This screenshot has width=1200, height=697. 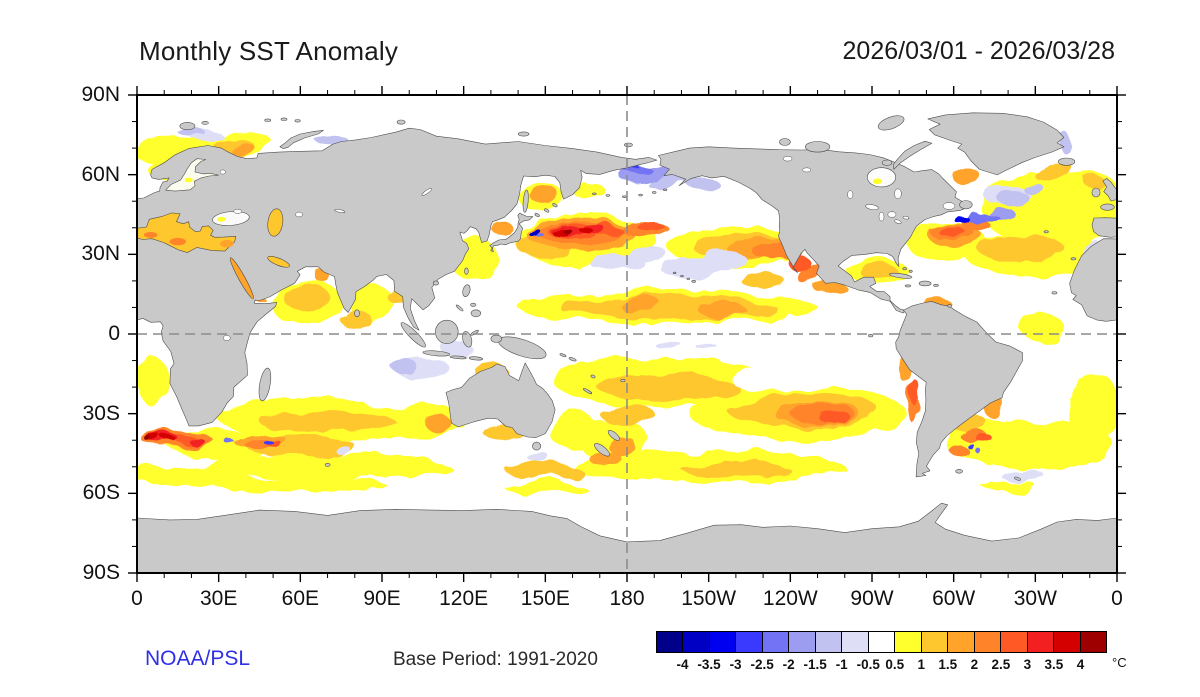 What do you see at coordinates (682, 664) in the screenshot?
I see `colorbar-tick--4: -4` at bounding box center [682, 664].